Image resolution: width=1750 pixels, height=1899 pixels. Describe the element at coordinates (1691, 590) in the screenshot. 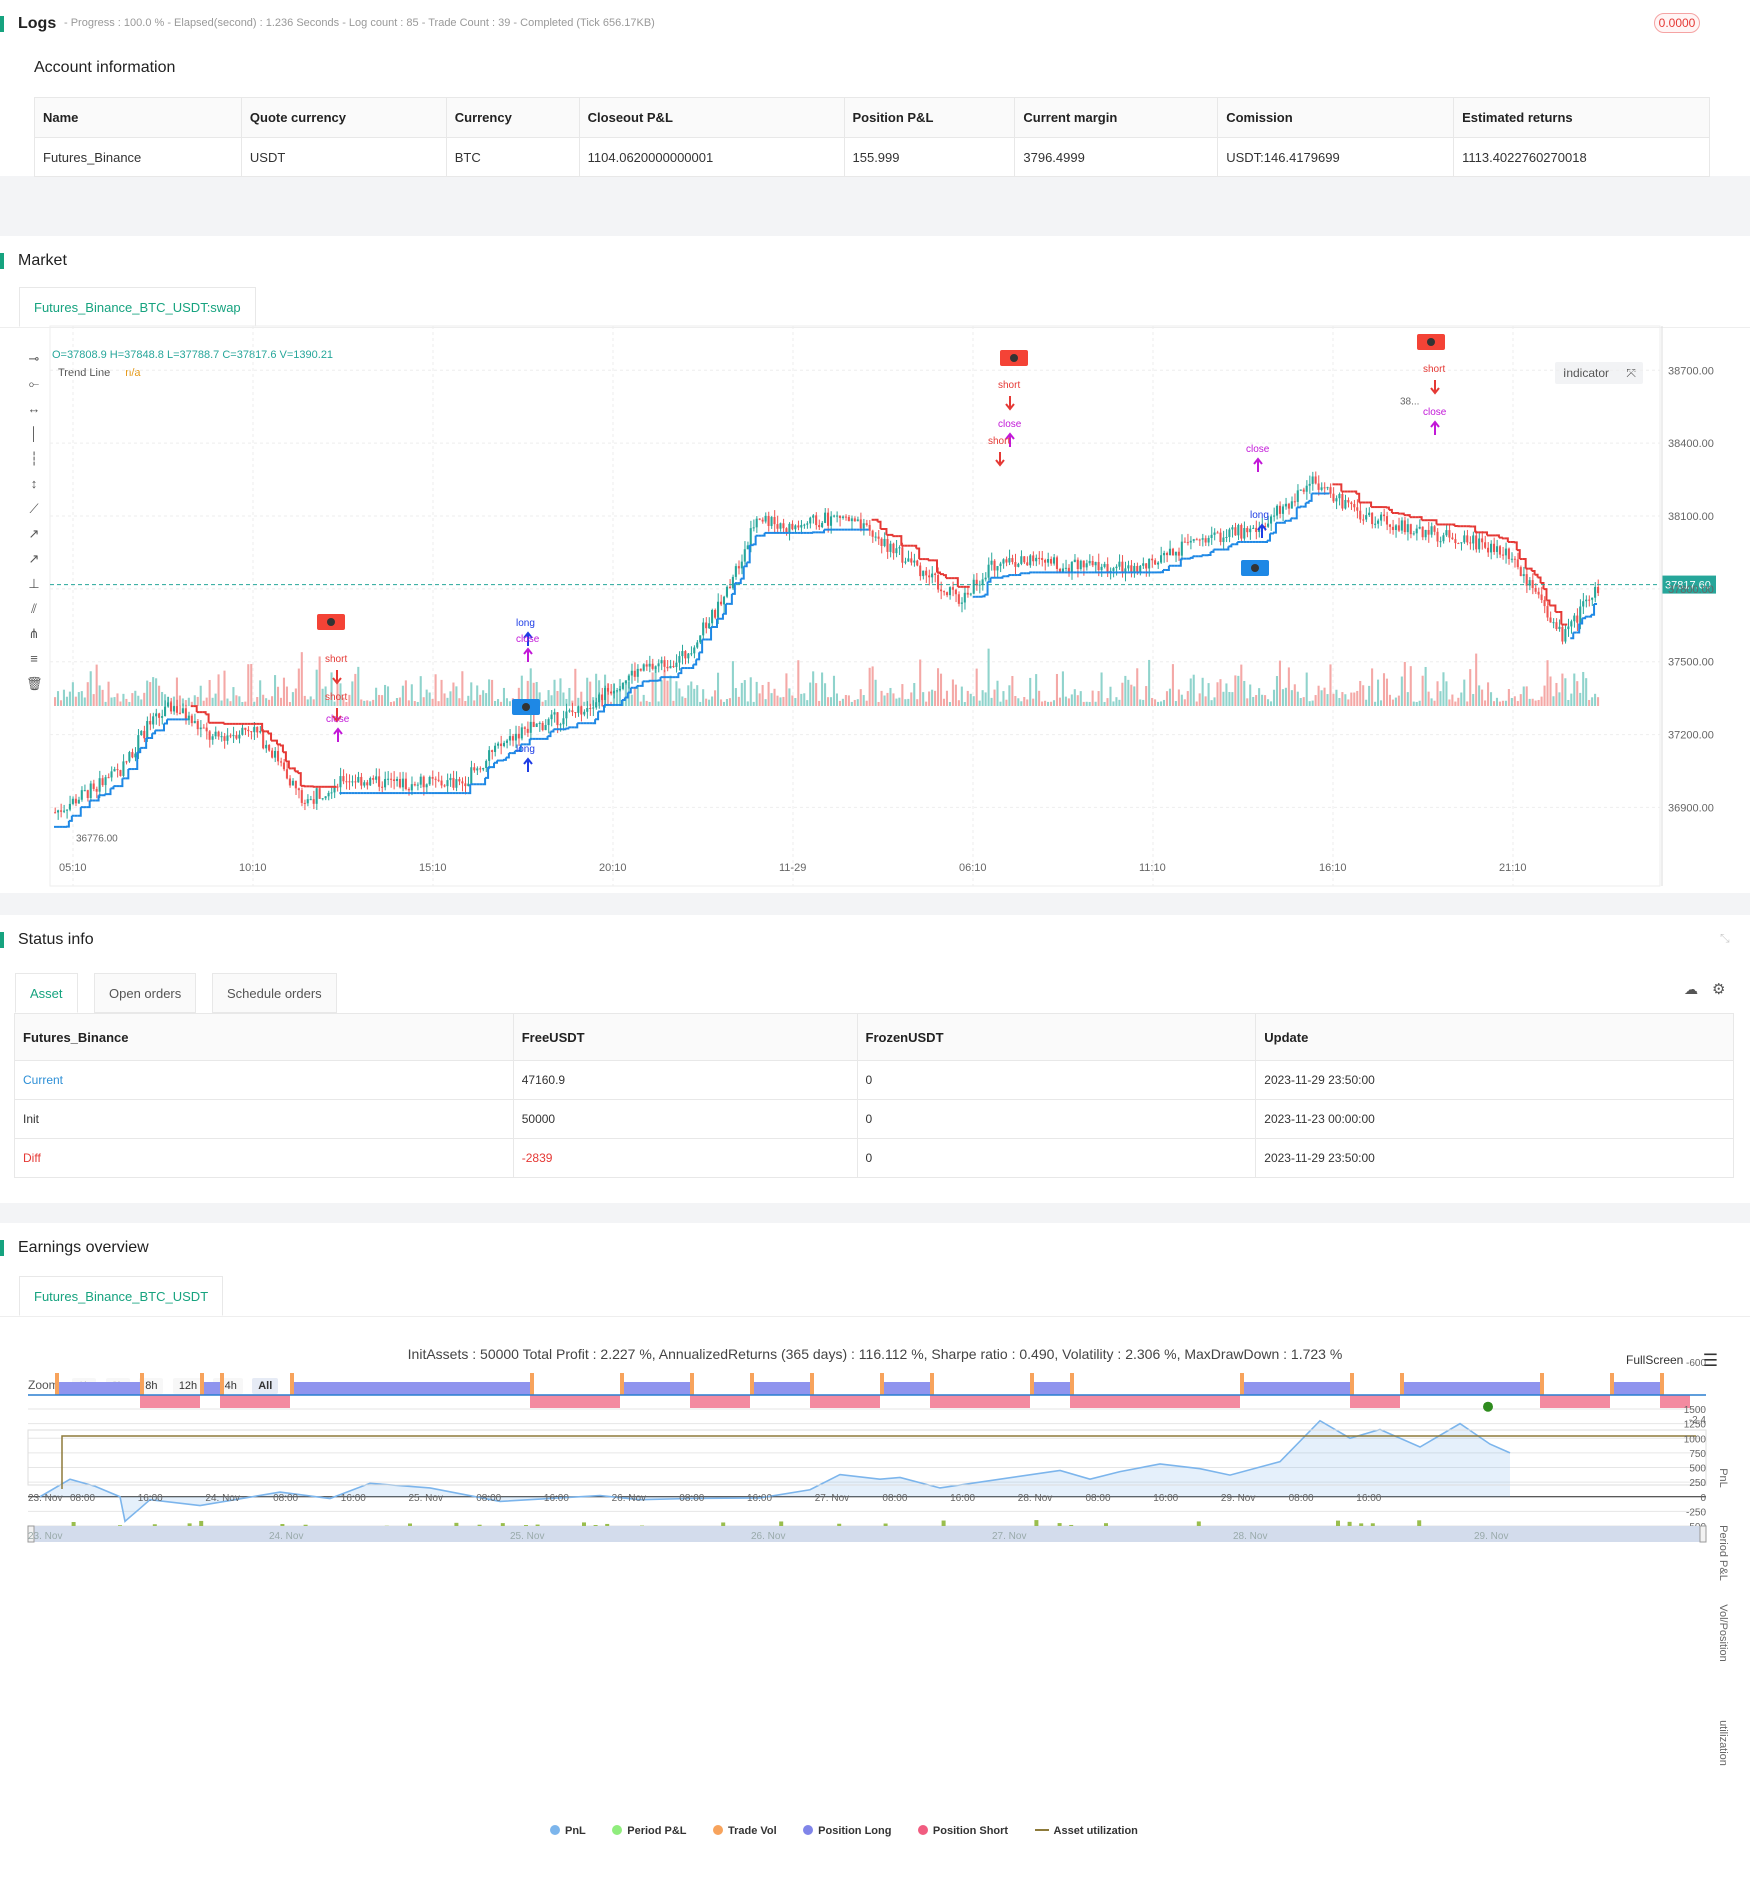

I see `price-tick-label: 37800.00` at that location.